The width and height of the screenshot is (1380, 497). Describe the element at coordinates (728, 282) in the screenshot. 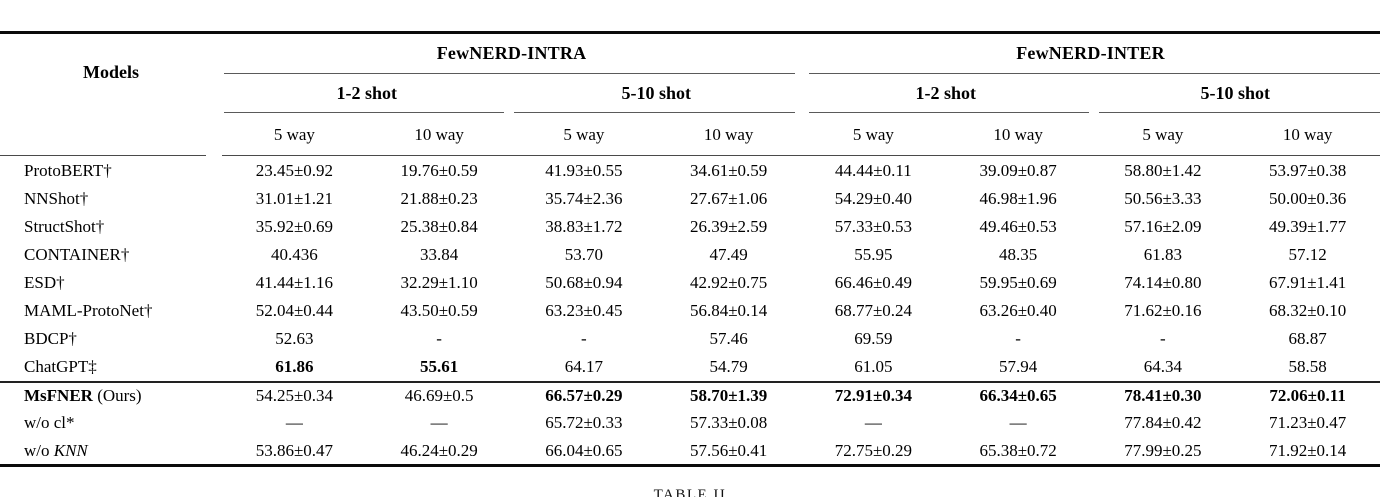

I see `cell-value: 42.92±0.75` at that location.